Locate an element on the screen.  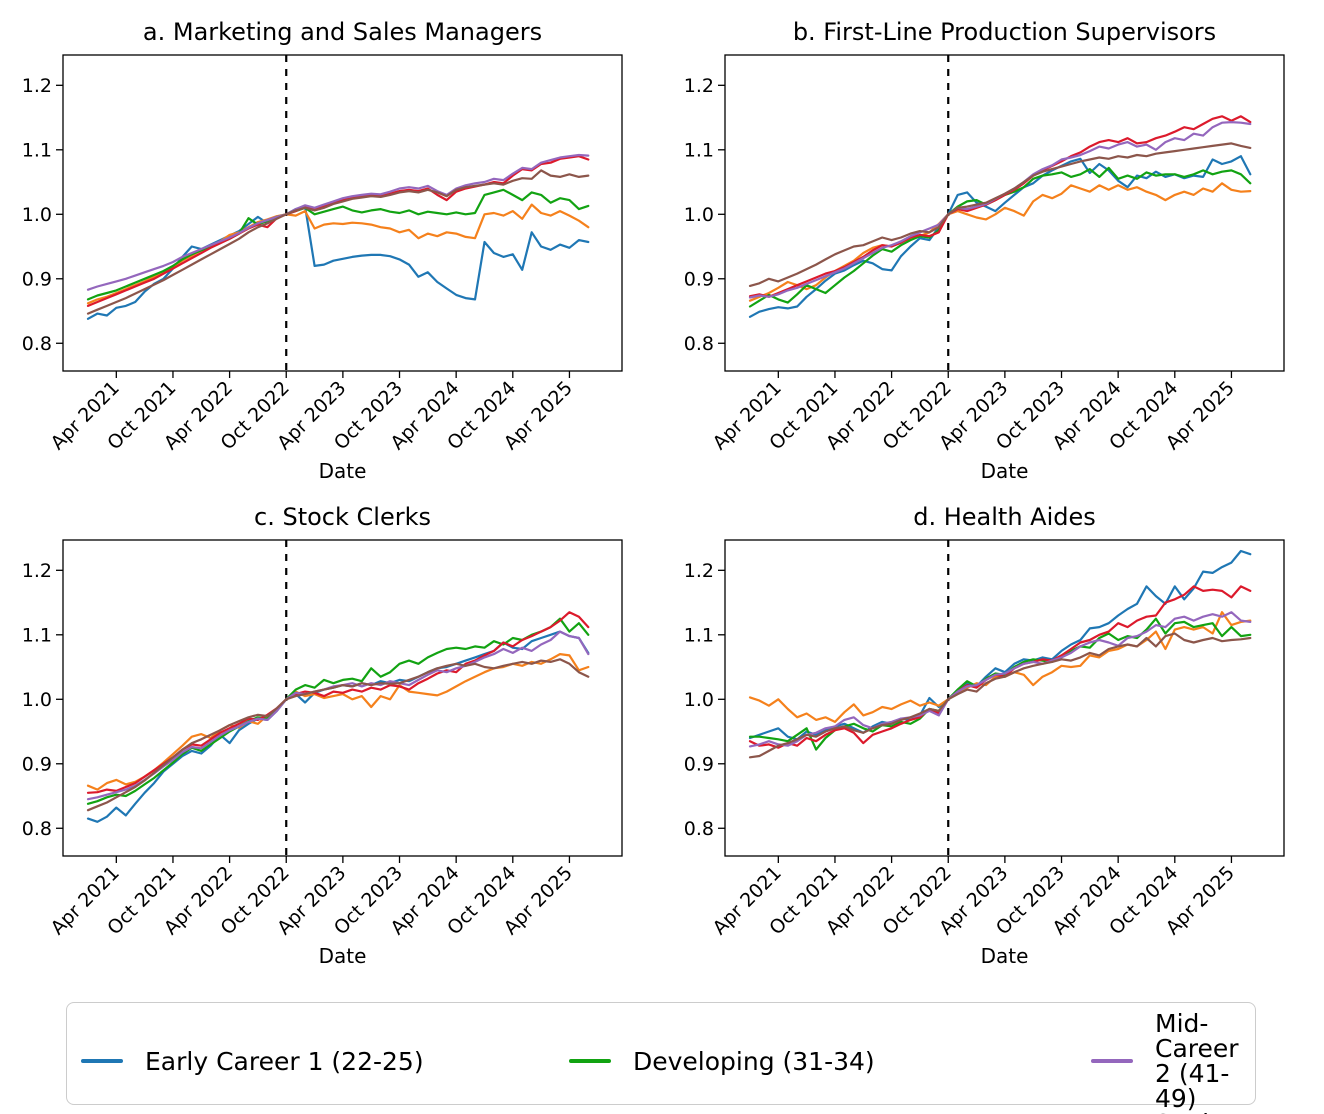
legend-label: Early Career 1 (22-25) is located at coordinates (284, 1061).